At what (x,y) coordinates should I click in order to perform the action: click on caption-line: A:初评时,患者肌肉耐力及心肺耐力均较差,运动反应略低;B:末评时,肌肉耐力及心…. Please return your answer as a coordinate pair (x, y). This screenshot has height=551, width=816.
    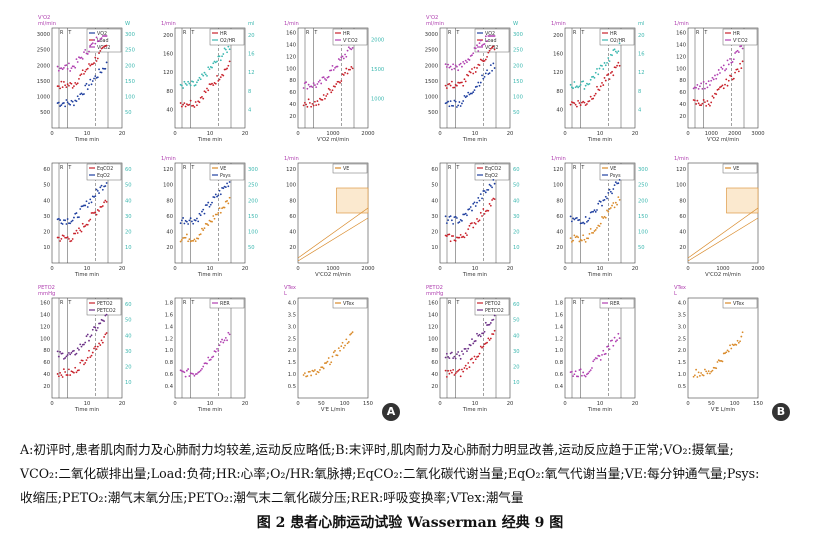
    Looking at the image, I should click on (377, 449).